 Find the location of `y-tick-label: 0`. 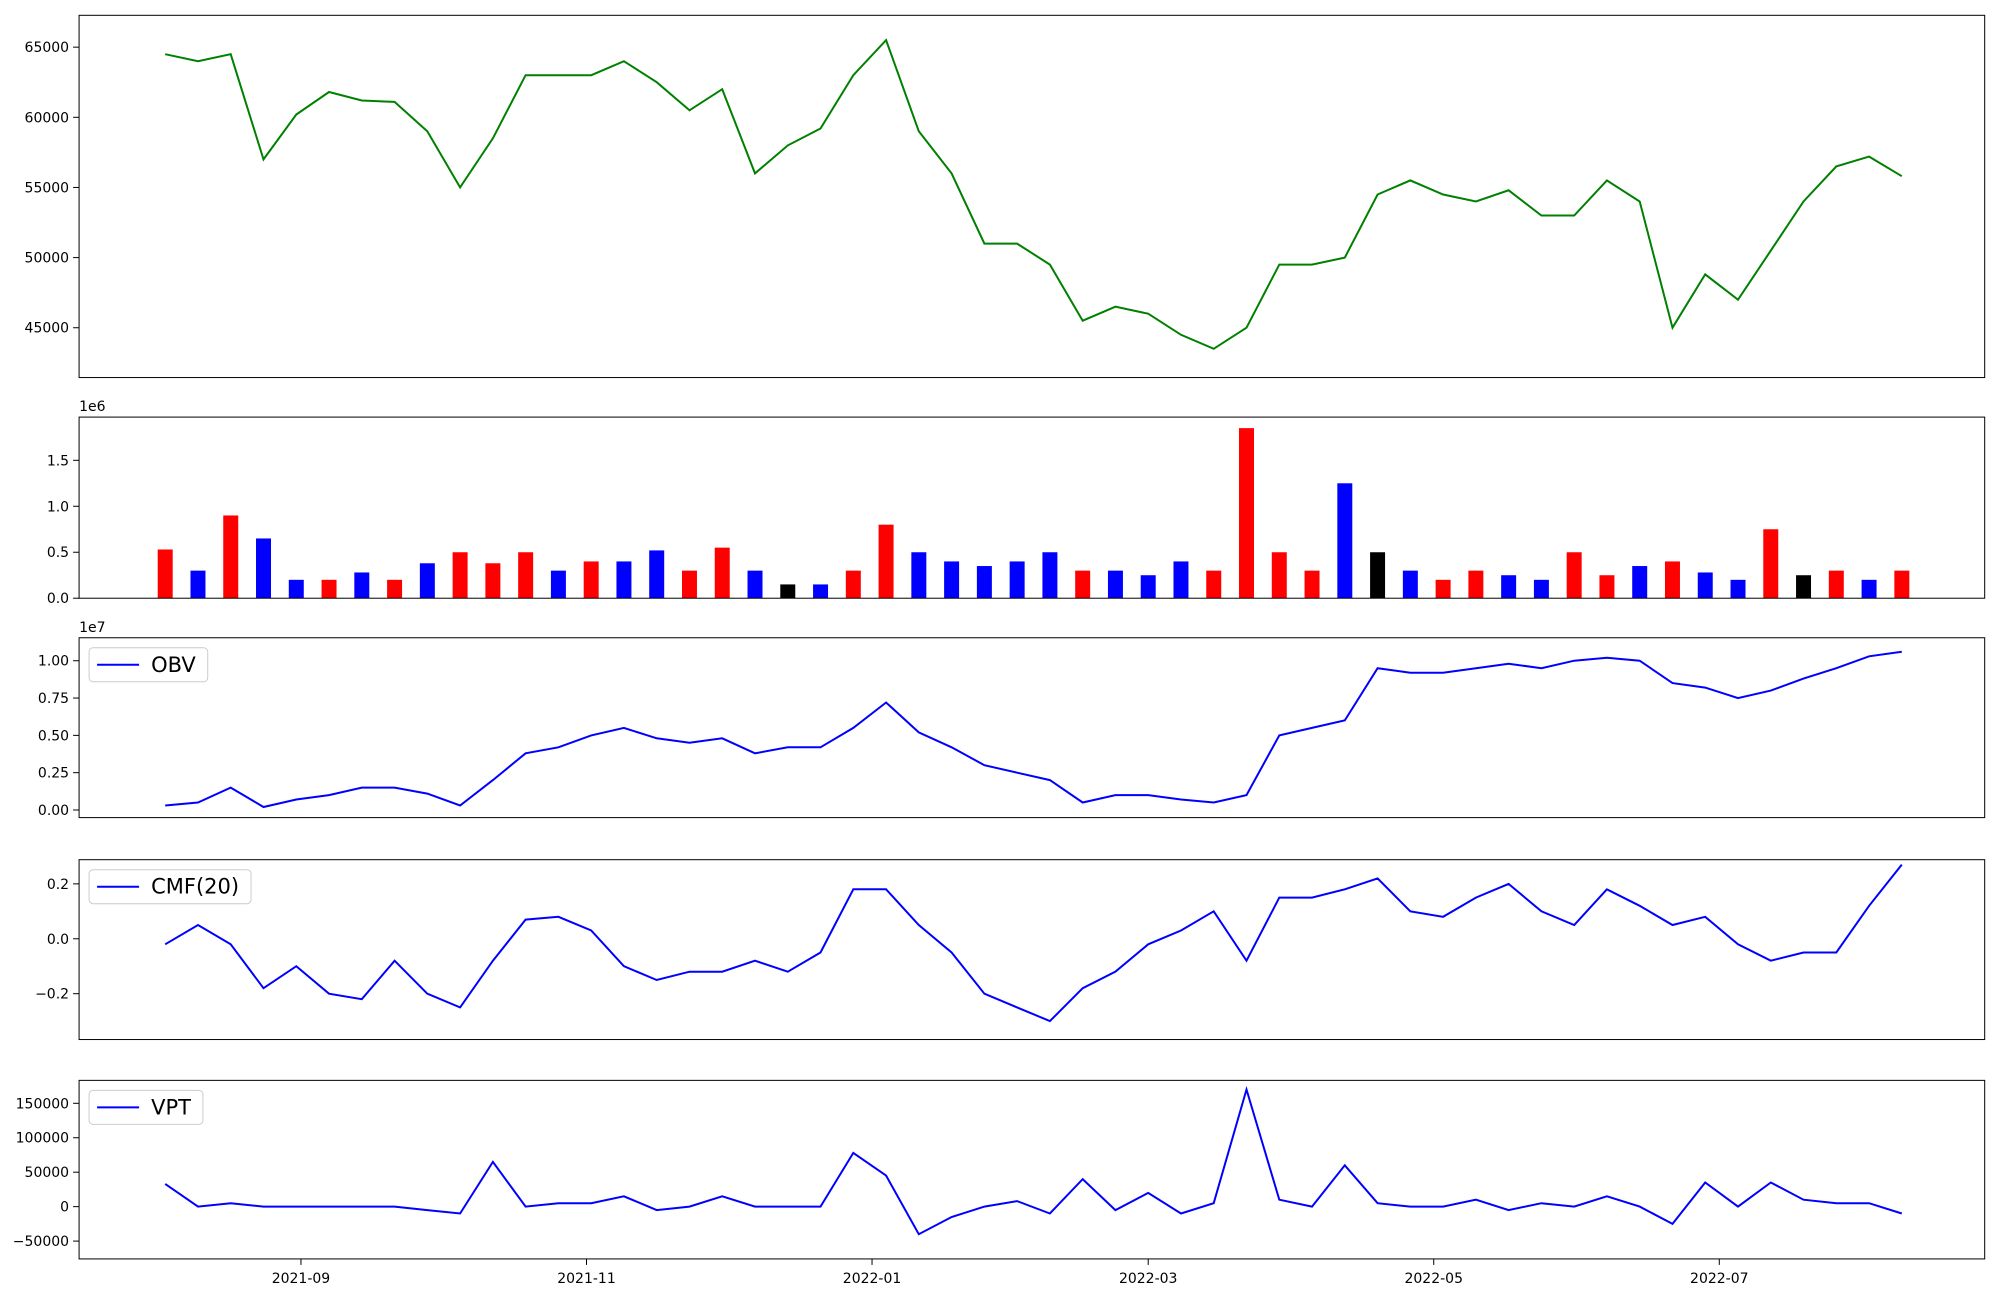

y-tick-label: 0 is located at coordinates (64, 1208).